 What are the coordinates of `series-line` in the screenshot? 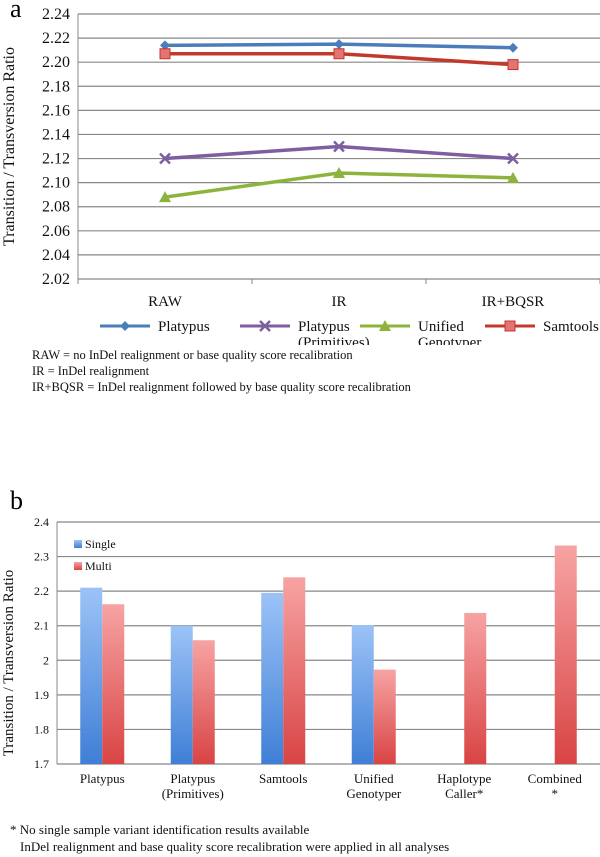 It's located at (339, 152).